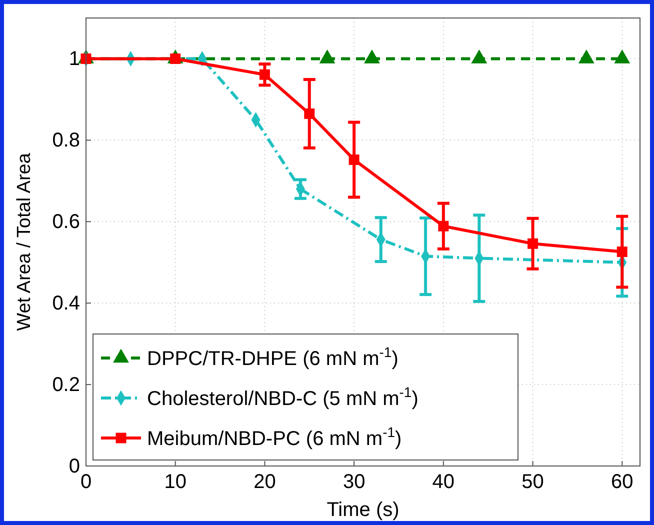 The width and height of the screenshot is (654, 525). What do you see at coordinates (274, 437) in the screenshot?
I see `legend-label: Meibum/NBD-PC (6 mN m$^{-1}$)` at bounding box center [274, 437].